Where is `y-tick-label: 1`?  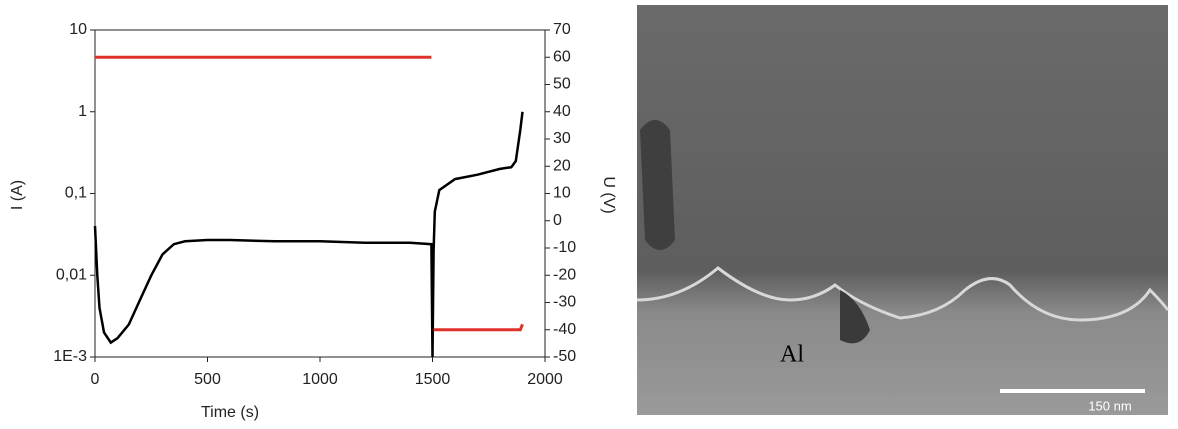
y-tick-label: 1 is located at coordinates (82, 111).